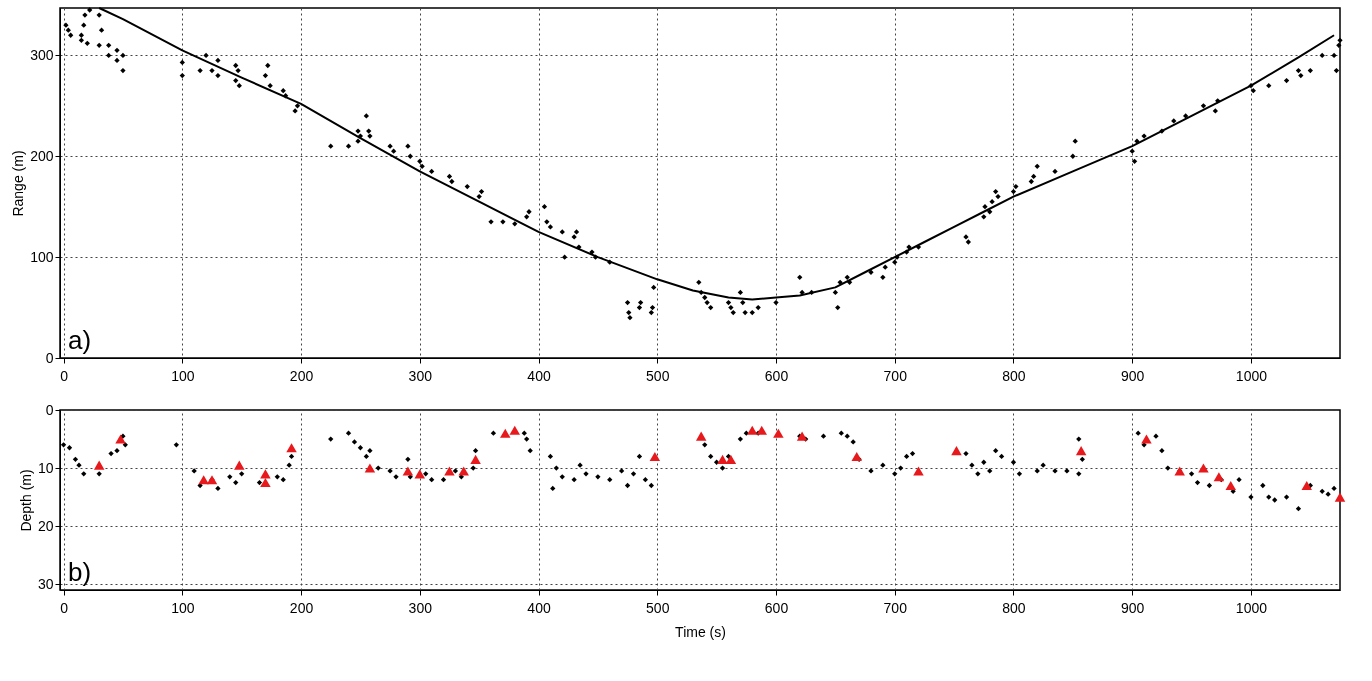 The height and width of the screenshot is (681, 1372). I want to click on annotation: a), so click(80, 340).